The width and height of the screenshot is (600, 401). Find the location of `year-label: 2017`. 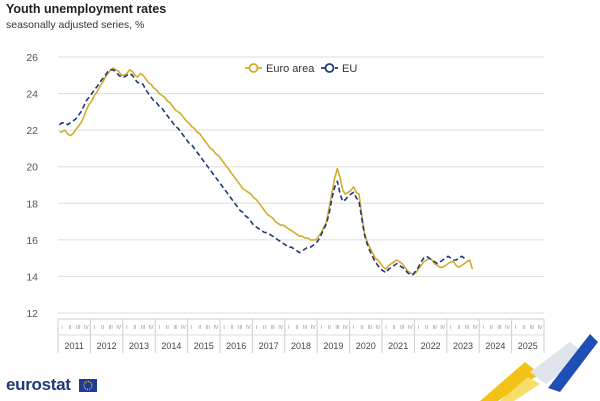

year-label: 2017 is located at coordinates (269, 346).